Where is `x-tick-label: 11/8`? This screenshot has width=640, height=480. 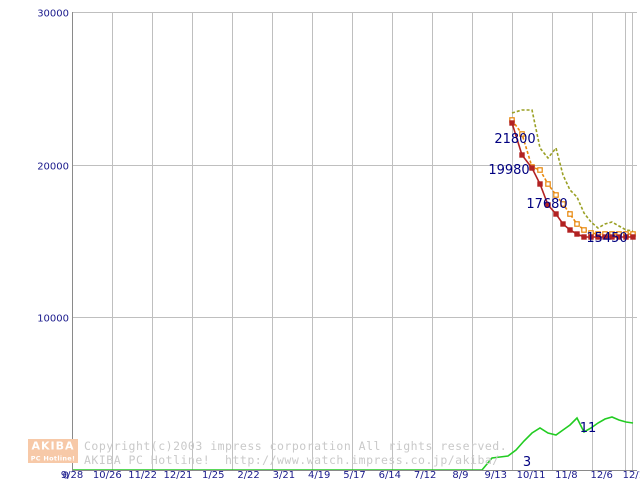
x-tick-label: 11/8 is located at coordinates (566, 475).